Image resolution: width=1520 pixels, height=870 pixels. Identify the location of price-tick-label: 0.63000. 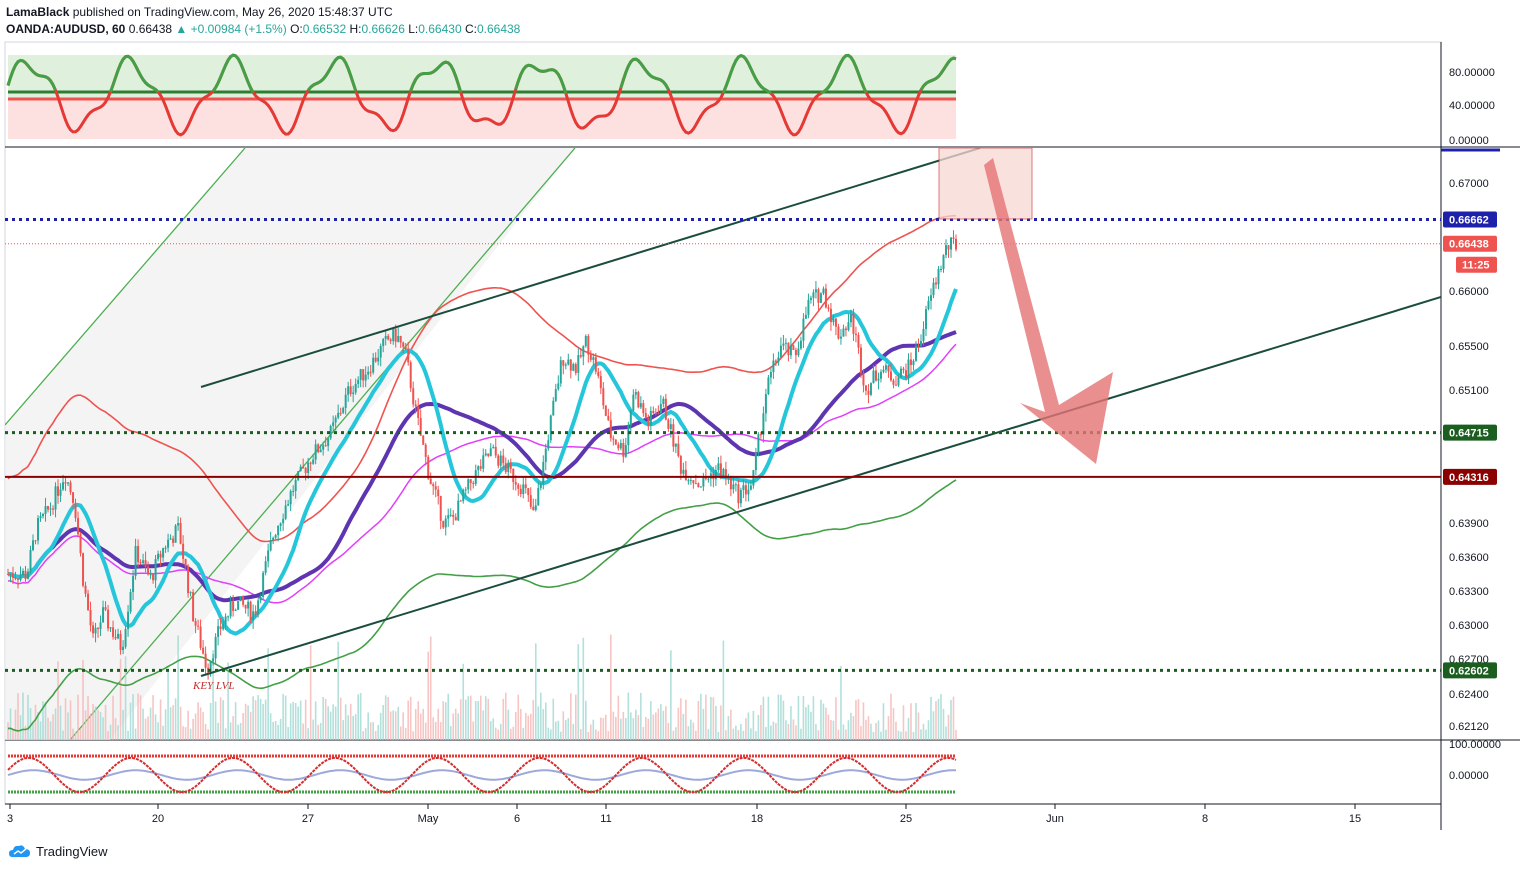
(1469, 626).